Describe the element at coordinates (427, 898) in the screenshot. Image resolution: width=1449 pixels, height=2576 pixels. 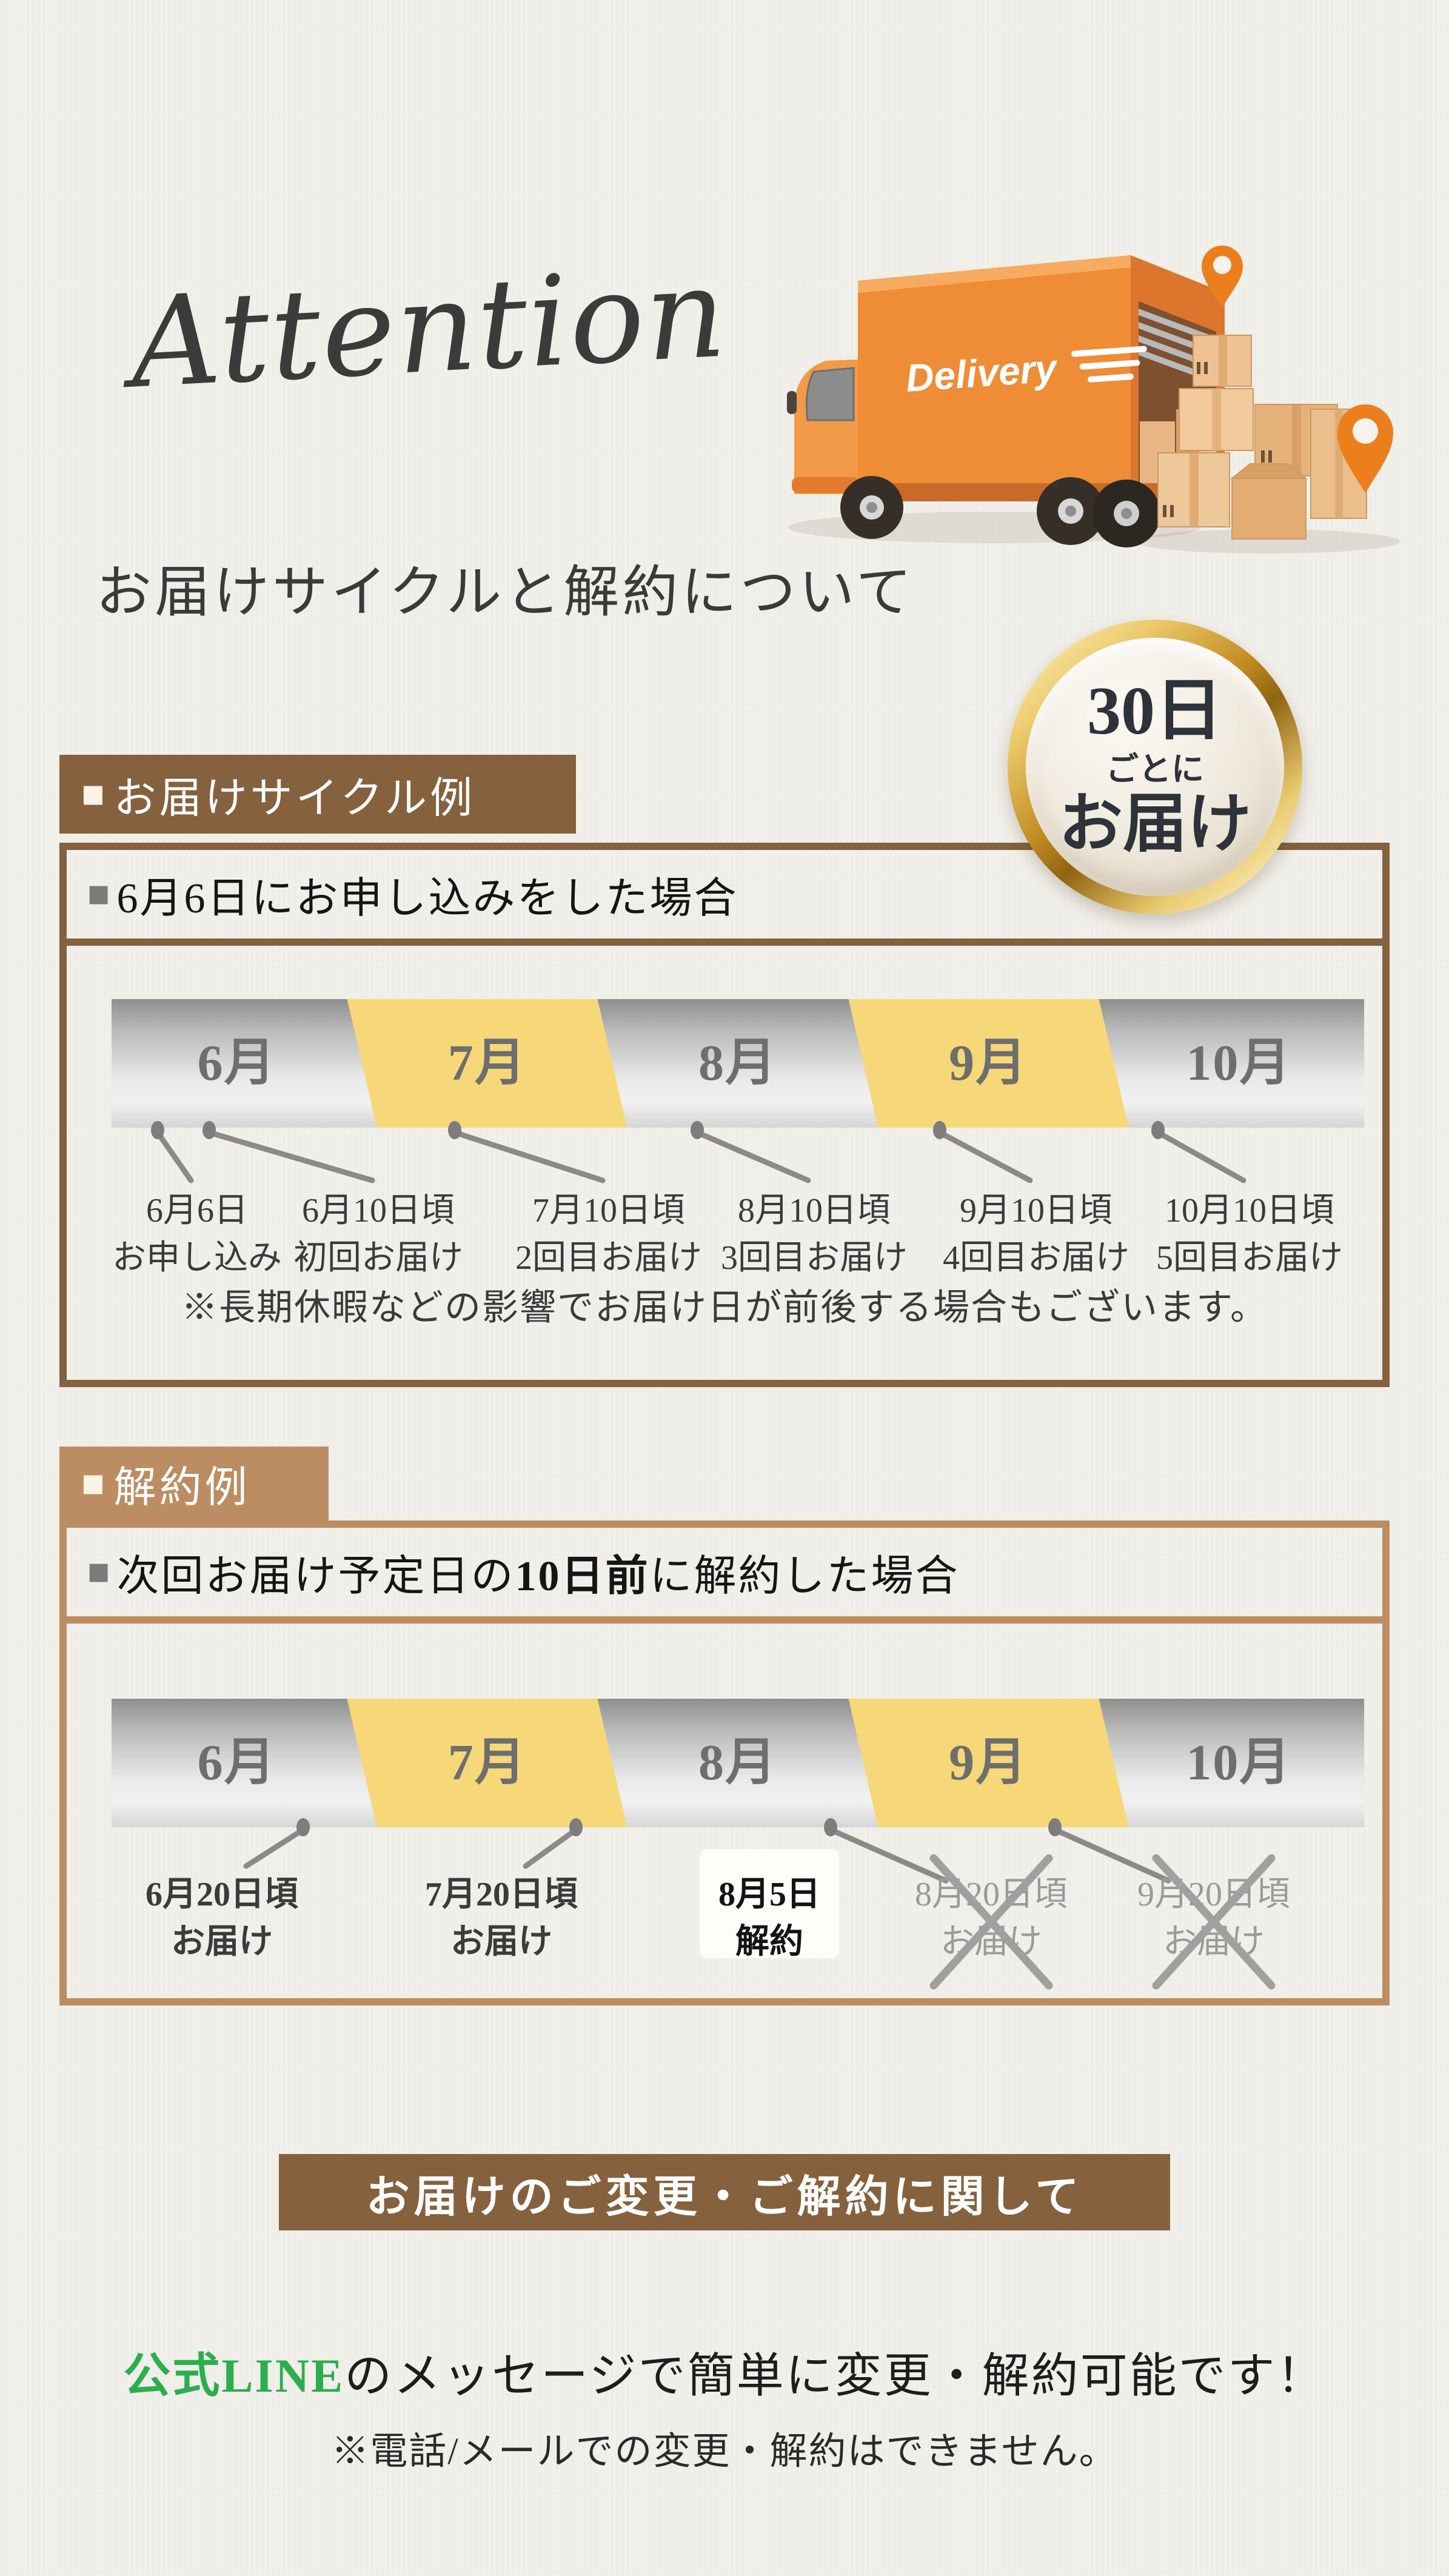
I see `cycle-box-title-text: 6月6日にお申し込みをした場合` at that location.